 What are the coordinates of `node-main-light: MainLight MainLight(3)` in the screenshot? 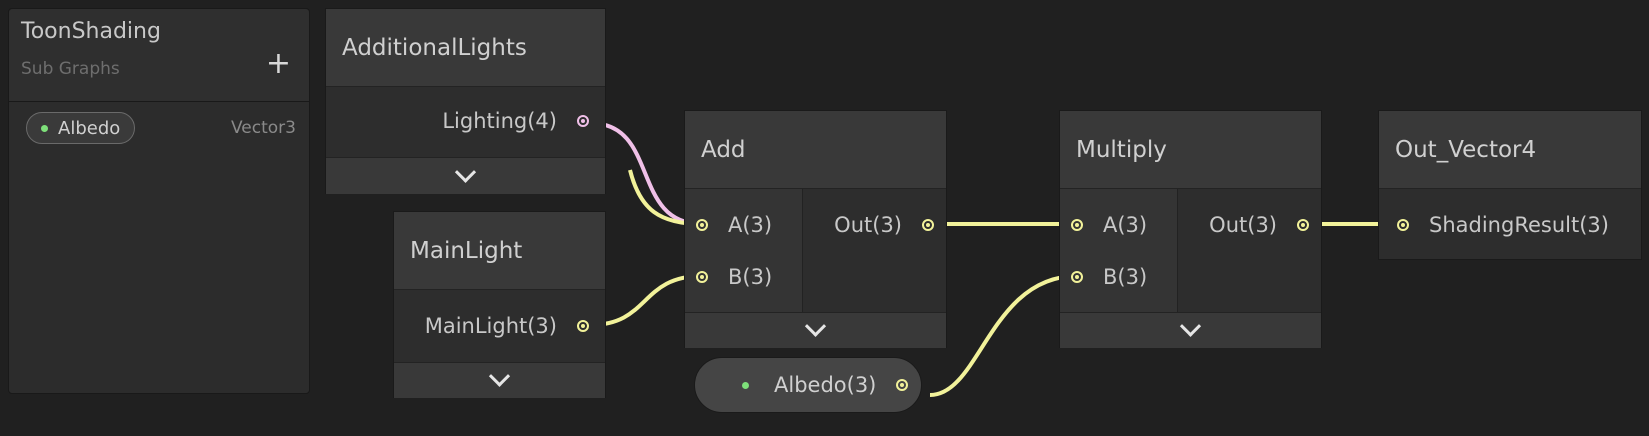 It's located at (499, 304).